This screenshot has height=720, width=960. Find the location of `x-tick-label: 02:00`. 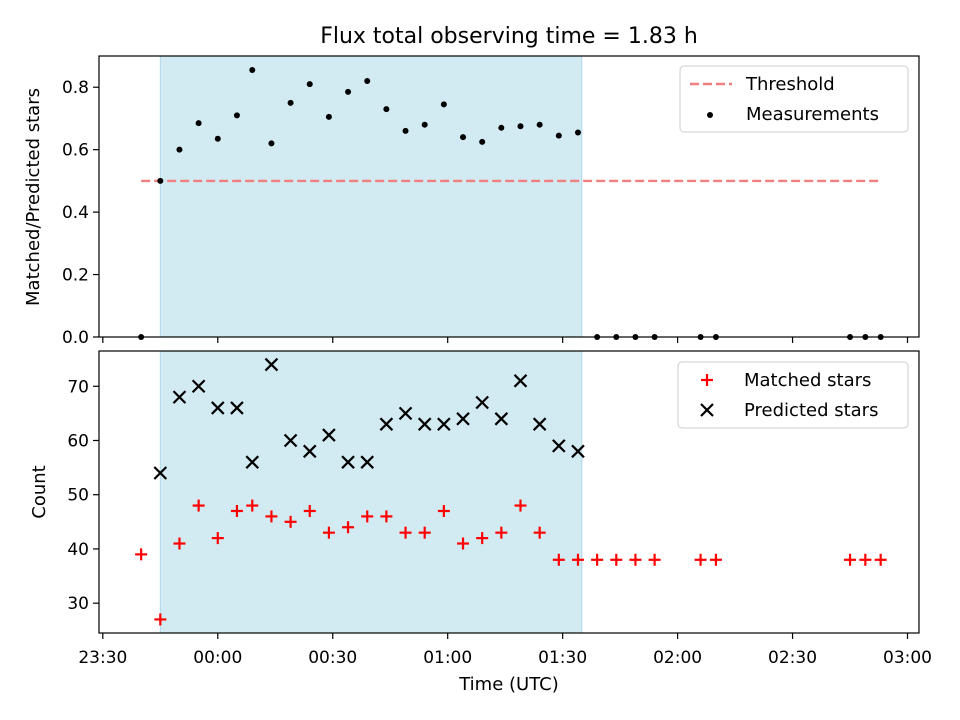

x-tick-label: 02:00 is located at coordinates (677, 658).